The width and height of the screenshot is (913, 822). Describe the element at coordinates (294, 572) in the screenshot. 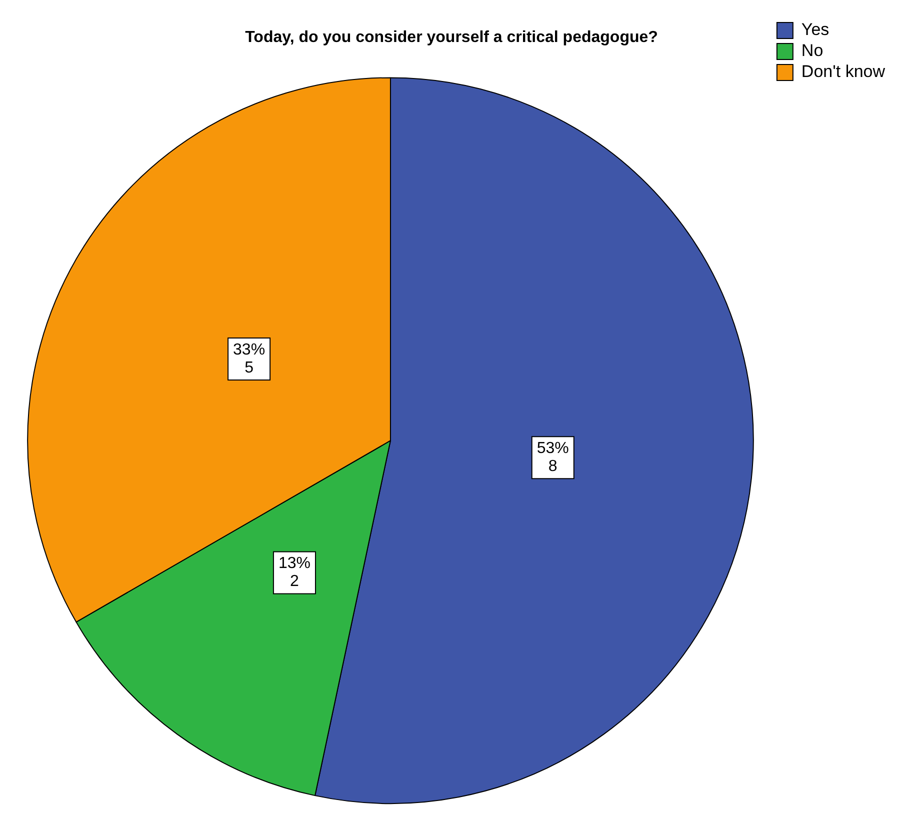

I see `data-label: 13% 2` at that location.